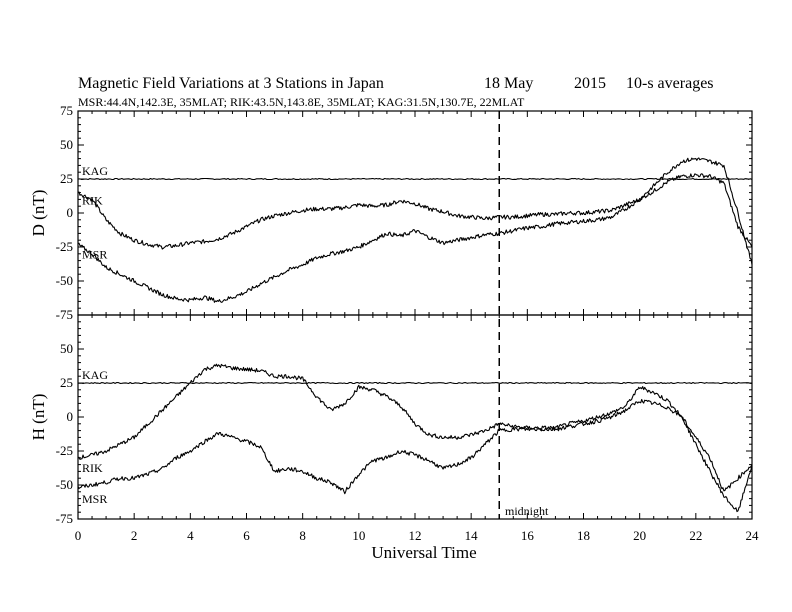 Image resolution: width=792 pixels, height=612 pixels. I want to click on xtick-label: 4, so click(190, 535).